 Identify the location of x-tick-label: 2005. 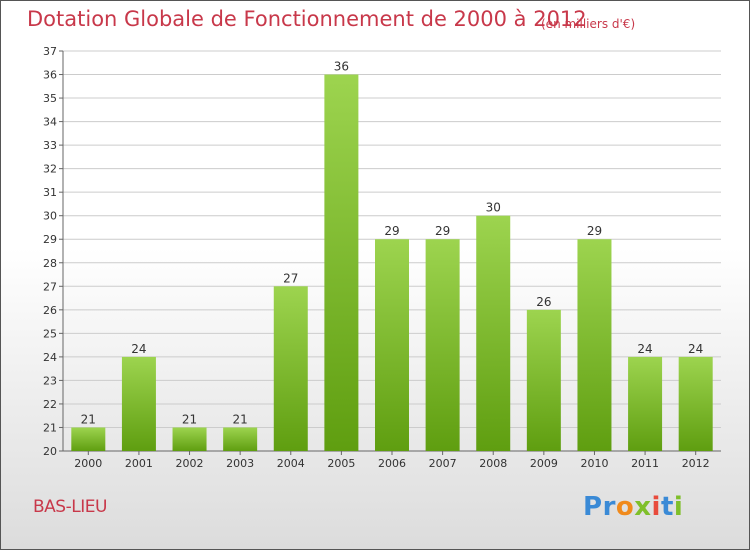
(341, 463).